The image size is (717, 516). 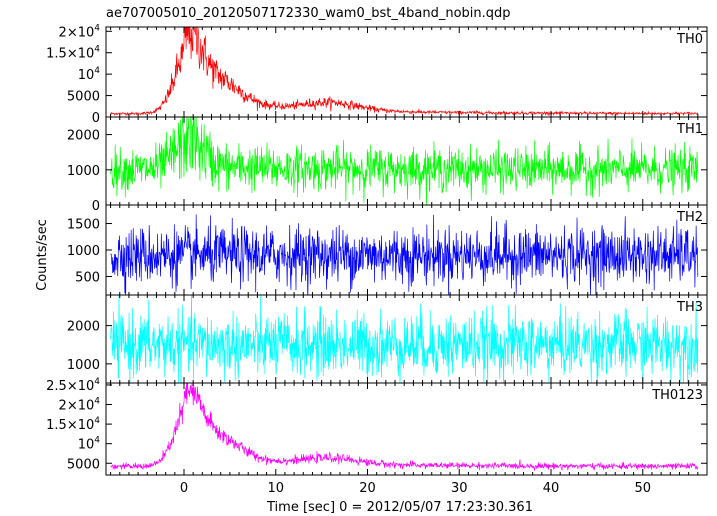 What do you see at coordinates (83, 225) in the screenshot?
I see `y-tick-label: 1500` at bounding box center [83, 225].